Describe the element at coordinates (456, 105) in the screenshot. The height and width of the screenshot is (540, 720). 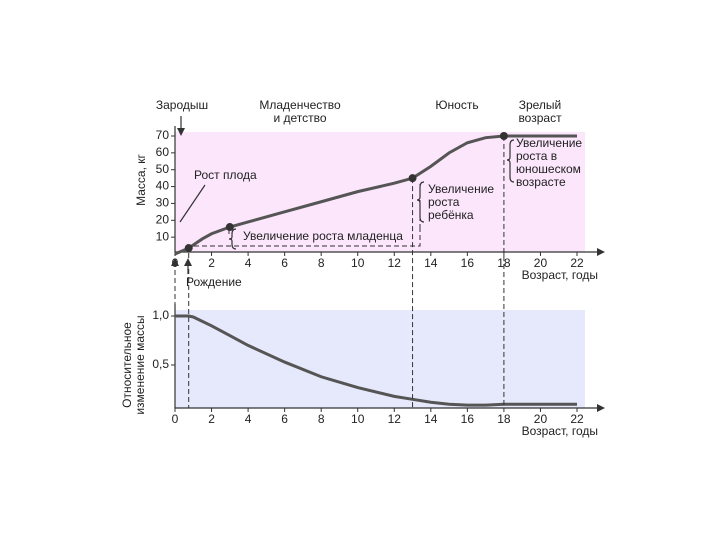
I see `stage-label: Юность` at that location.